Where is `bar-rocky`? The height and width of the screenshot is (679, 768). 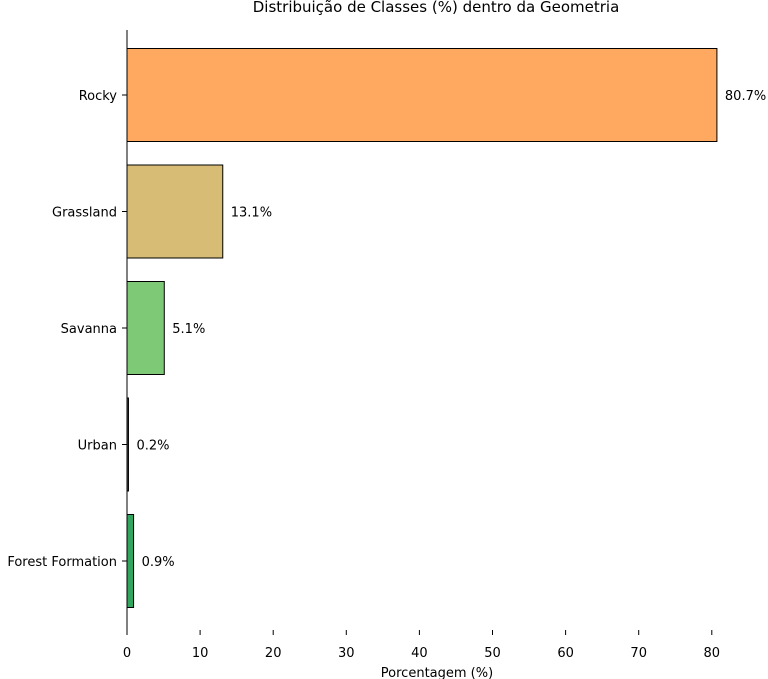 bar-rocky is located at coordinates (422, 95).